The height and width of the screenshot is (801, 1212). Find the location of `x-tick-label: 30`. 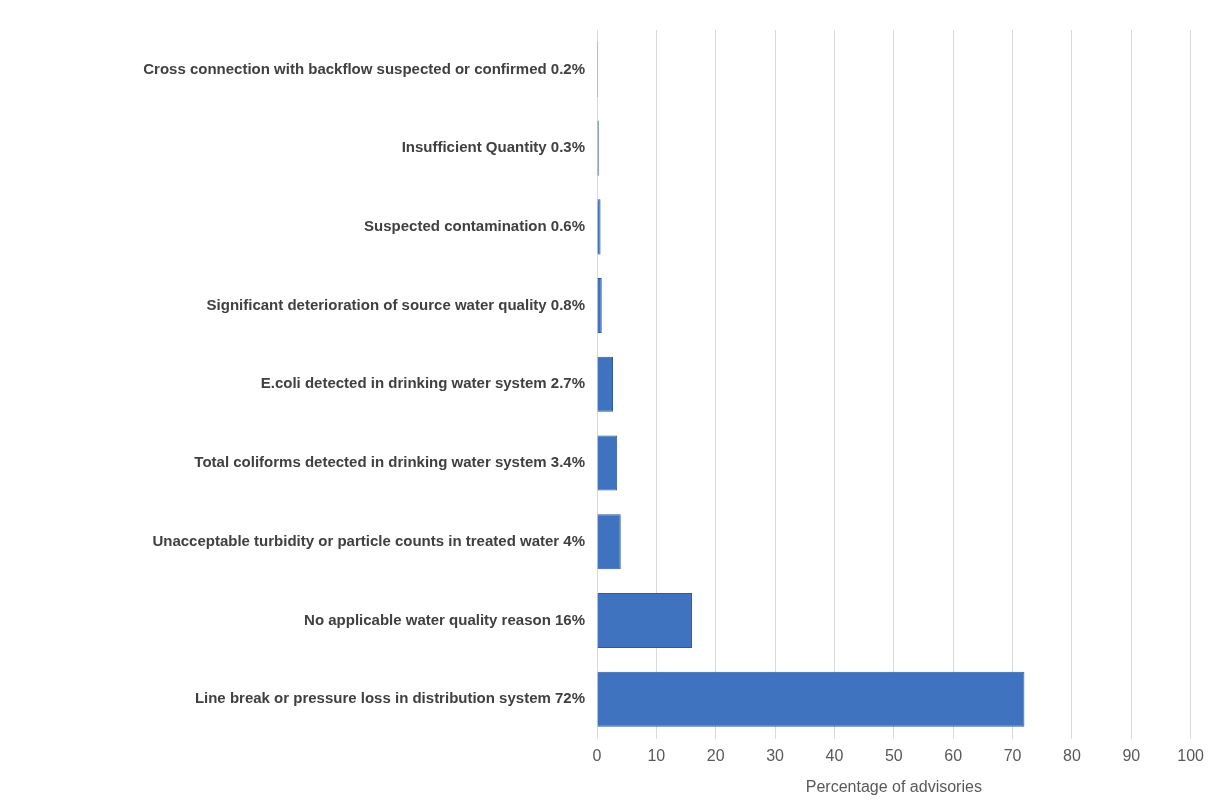

x-tick-label: 30 is located at coordinates (775, 755).